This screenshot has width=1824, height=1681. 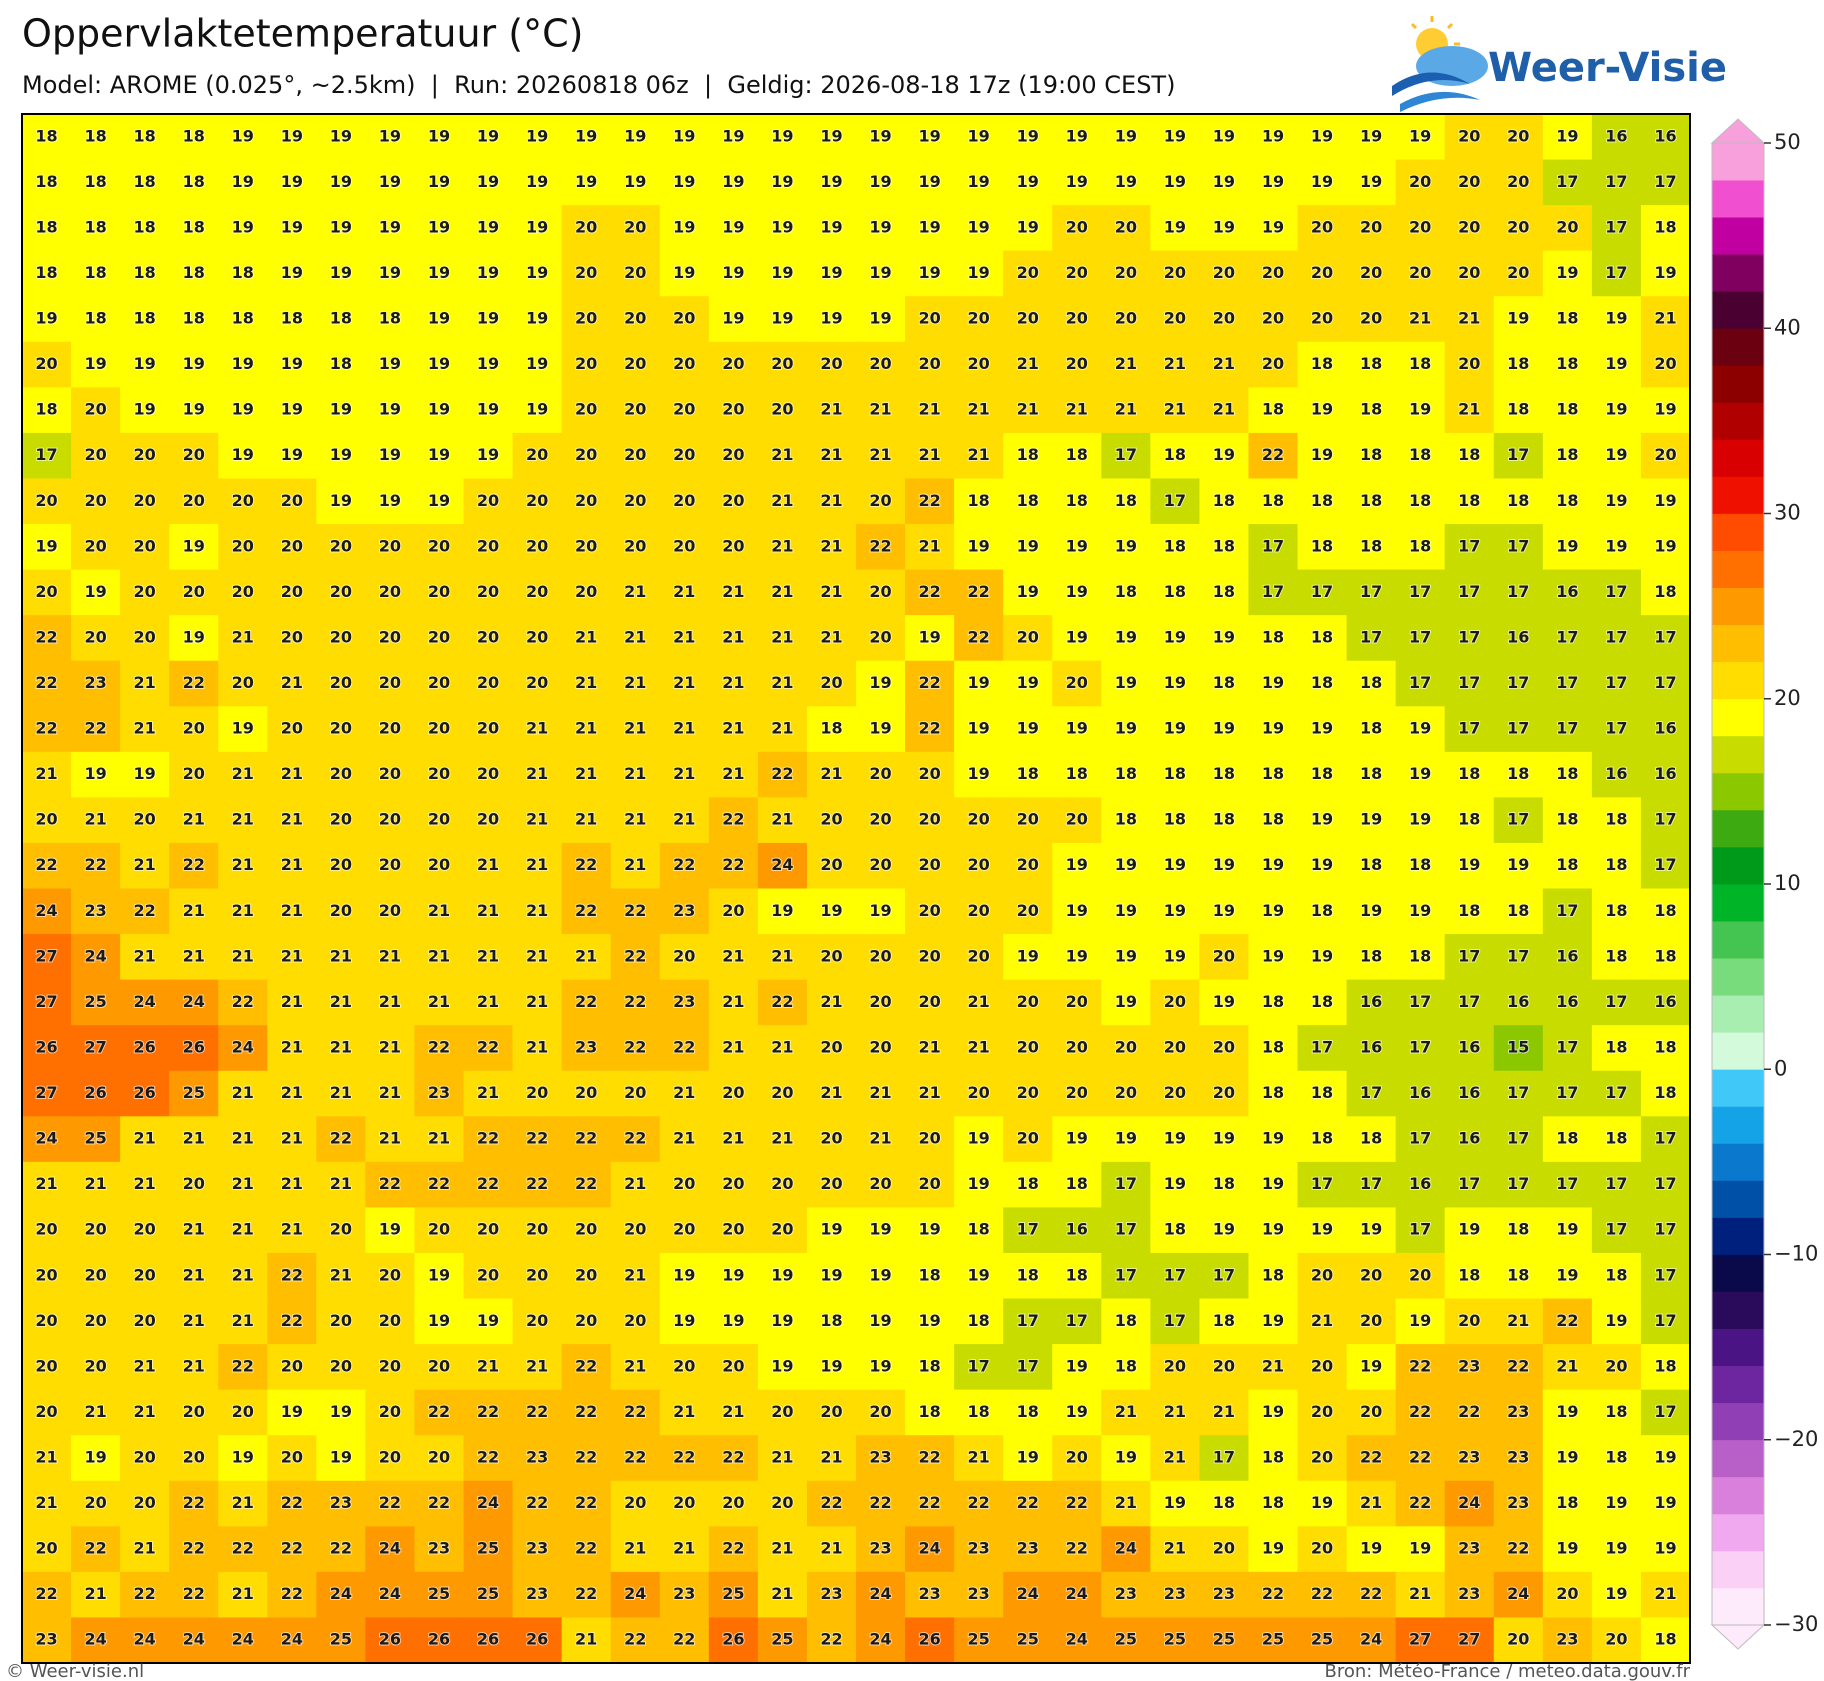 What do you see at coordinates (46, 955) in the screenshot?
I see `temperature-label: 27` at bounding box center [46, 955].